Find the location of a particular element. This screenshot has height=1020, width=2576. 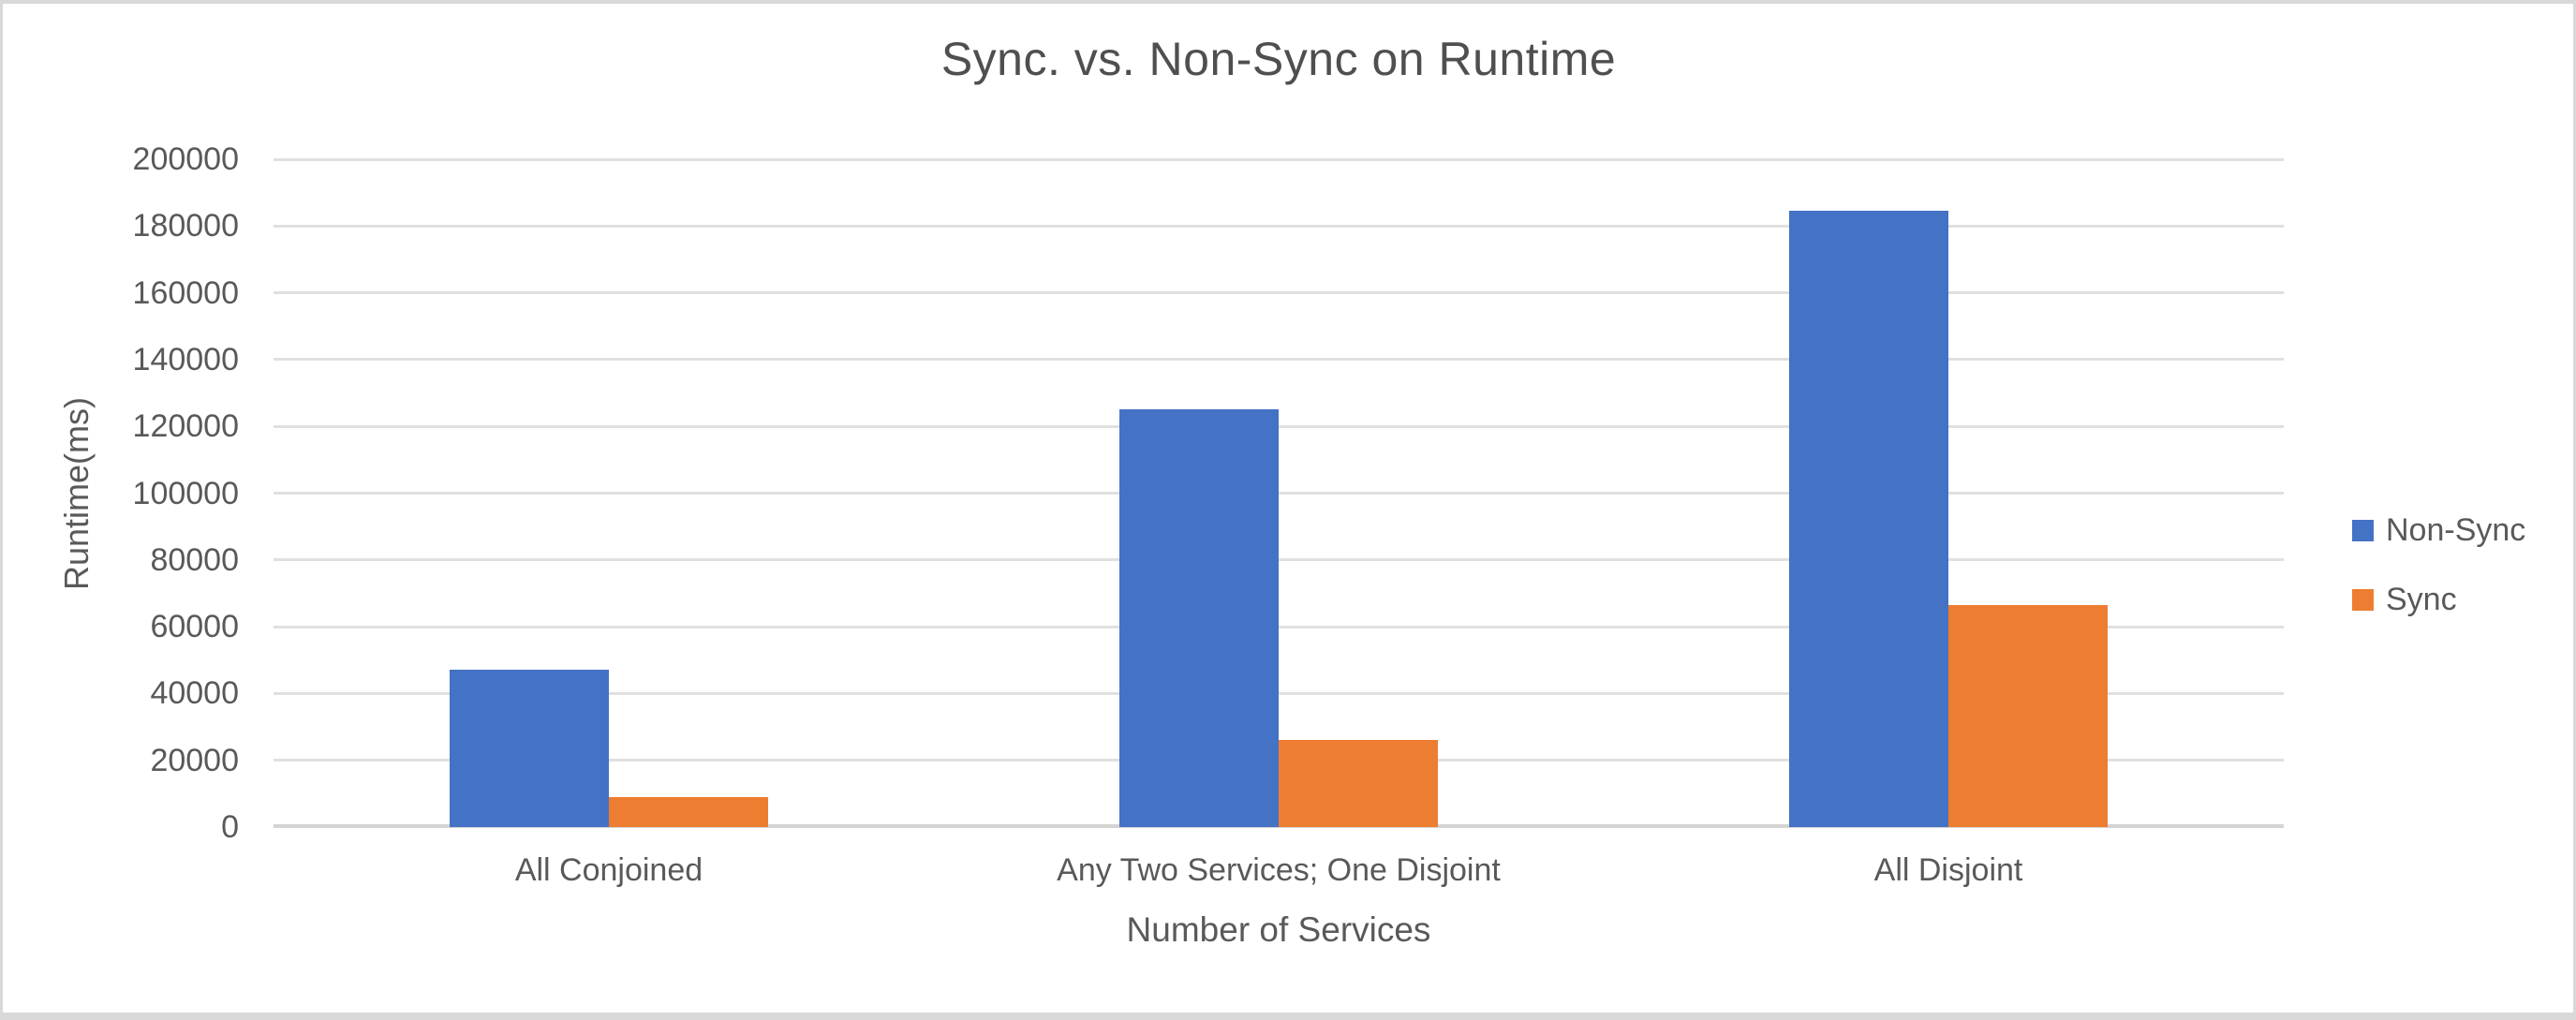

y-tick-label: 160000 is located at coordinates (186, 293).